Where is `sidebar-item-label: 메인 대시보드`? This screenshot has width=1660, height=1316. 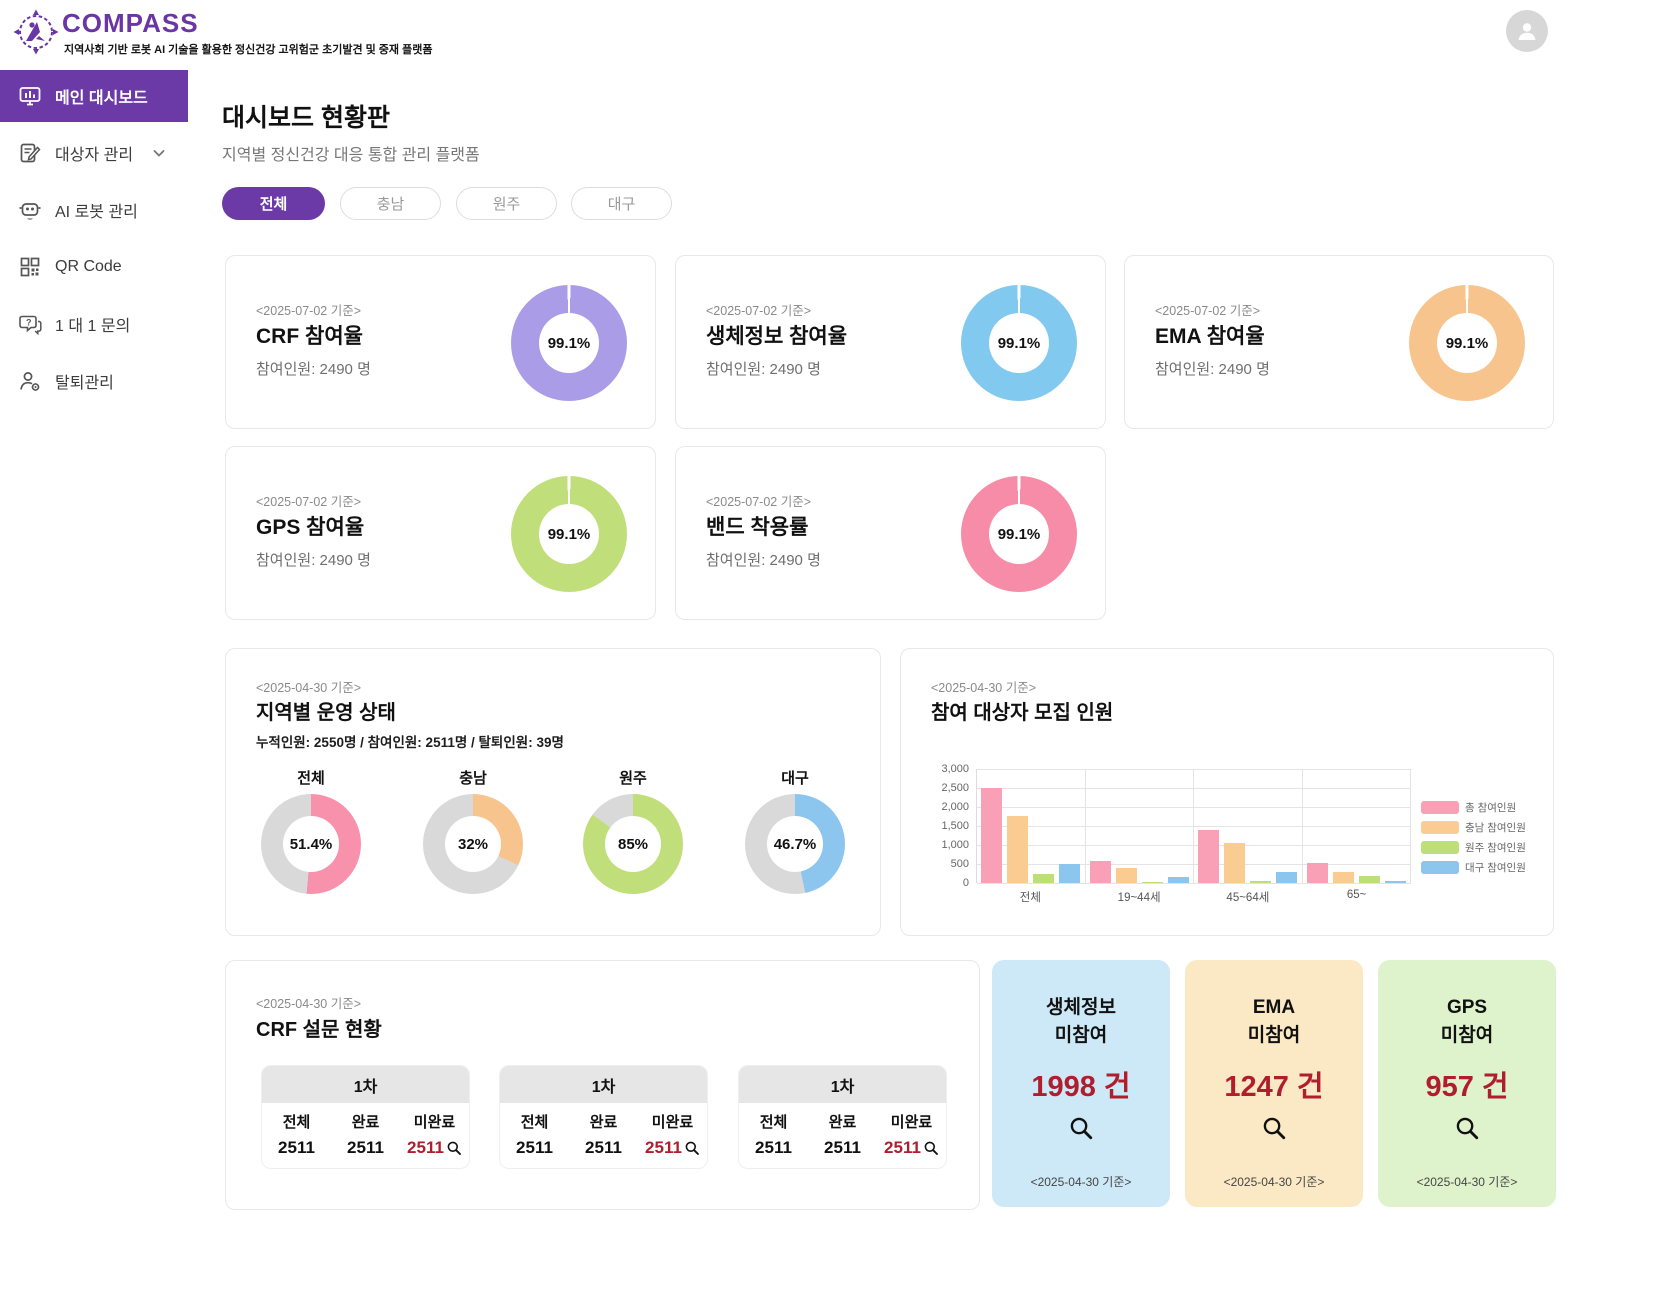 sidebar-item-label: 메인 대시보드 is located at coordinates (101, 98).